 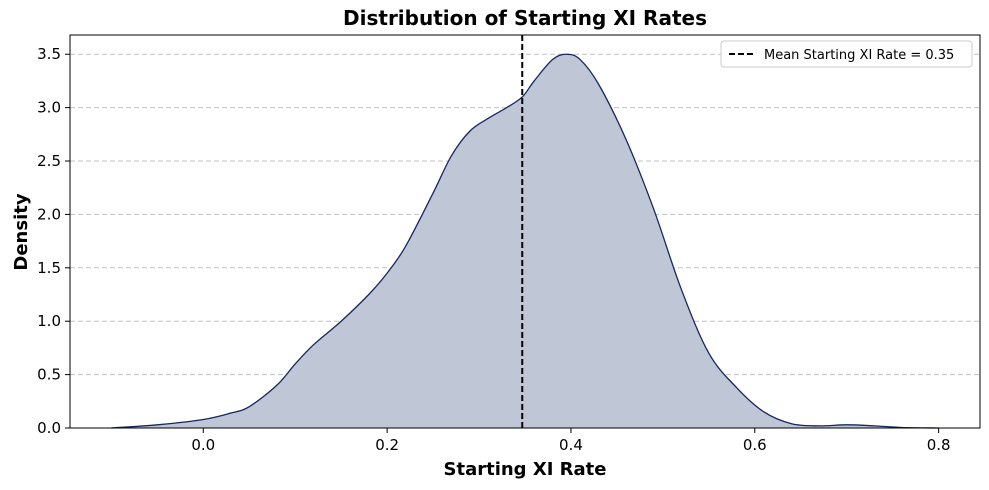 I want to click on y-tick-label: 1.5, so click(x=49, y=268).